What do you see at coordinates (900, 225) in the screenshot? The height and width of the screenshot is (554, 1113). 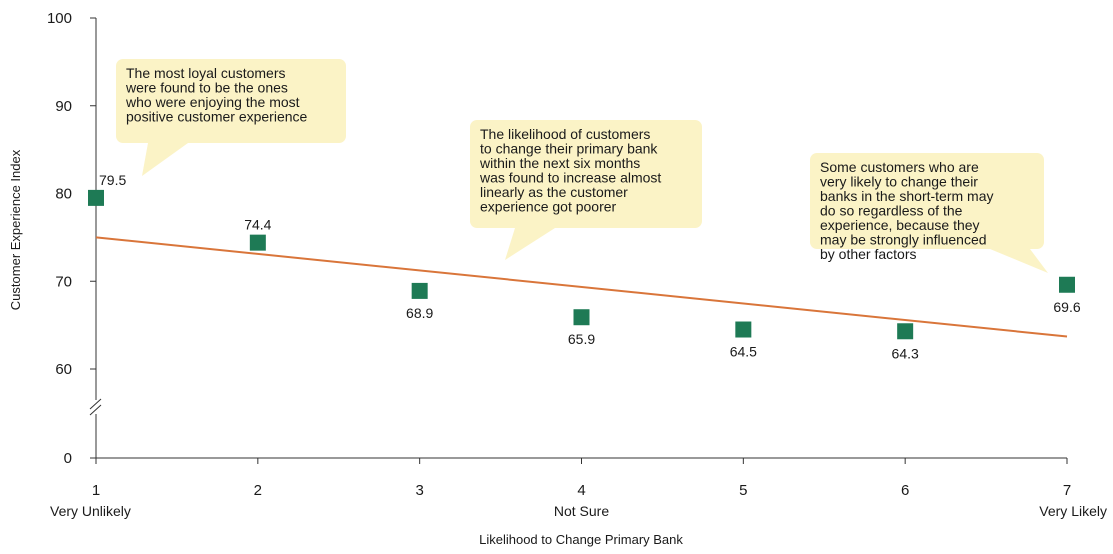 I see `callout-text-line: experience, because they` at bounding box center [900, 225].